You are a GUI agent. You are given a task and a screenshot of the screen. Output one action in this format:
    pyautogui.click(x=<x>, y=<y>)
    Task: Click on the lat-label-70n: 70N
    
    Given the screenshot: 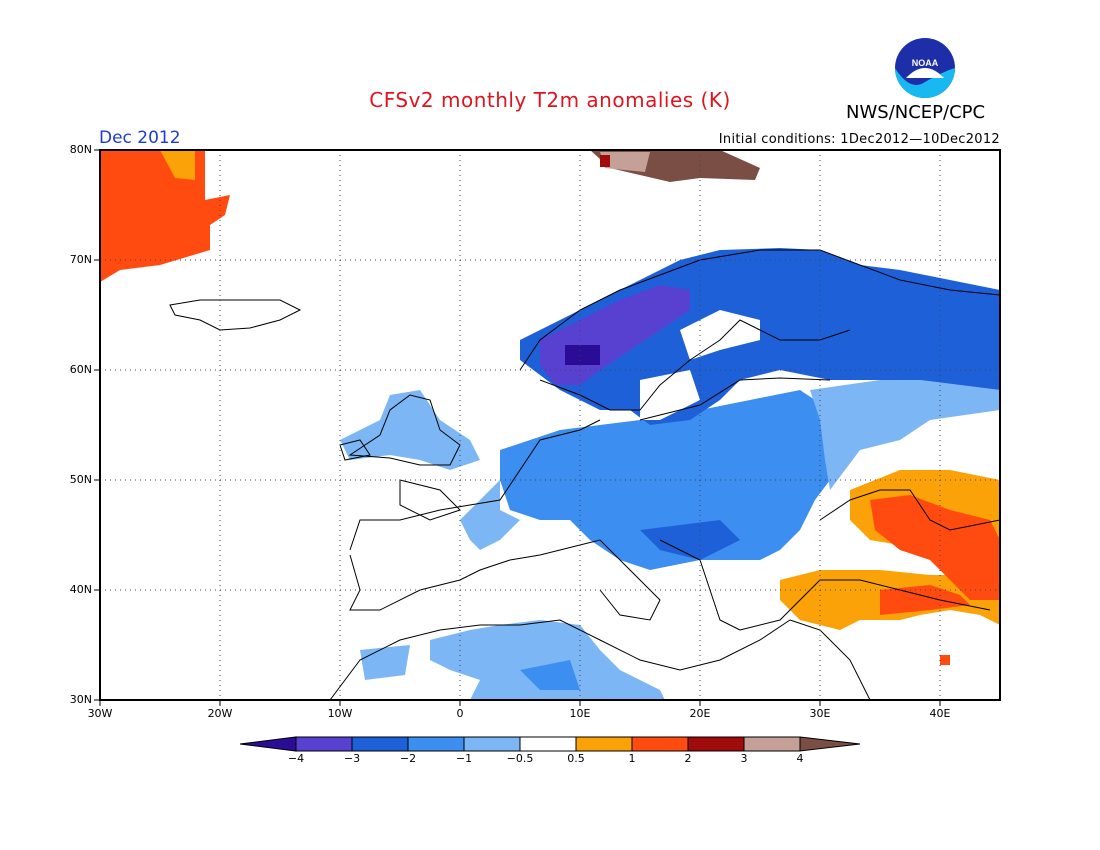 What is the action you would take?
    pyautogui.click(x=80, y=259)
    